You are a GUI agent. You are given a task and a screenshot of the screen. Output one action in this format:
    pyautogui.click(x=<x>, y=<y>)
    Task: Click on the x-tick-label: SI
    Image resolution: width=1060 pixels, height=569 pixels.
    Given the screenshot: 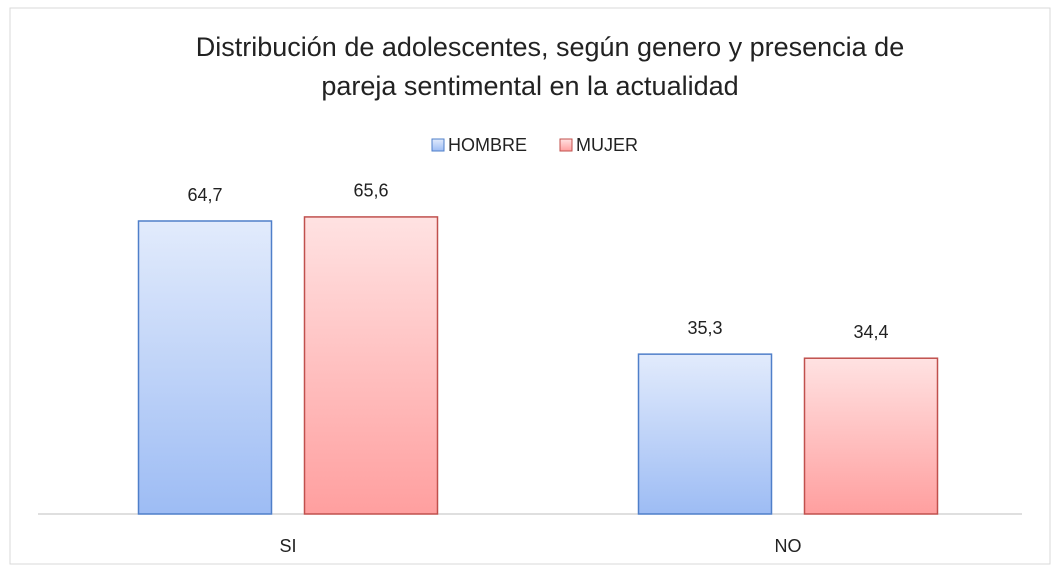 What is the action you would take?
    pyautogui.click(x=287, y=546)
    